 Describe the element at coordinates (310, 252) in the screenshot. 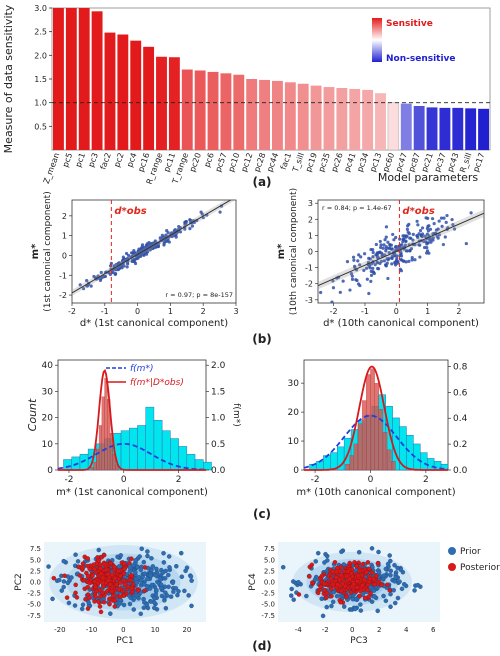

I see `y-tick-label-b2: 0` at that location.